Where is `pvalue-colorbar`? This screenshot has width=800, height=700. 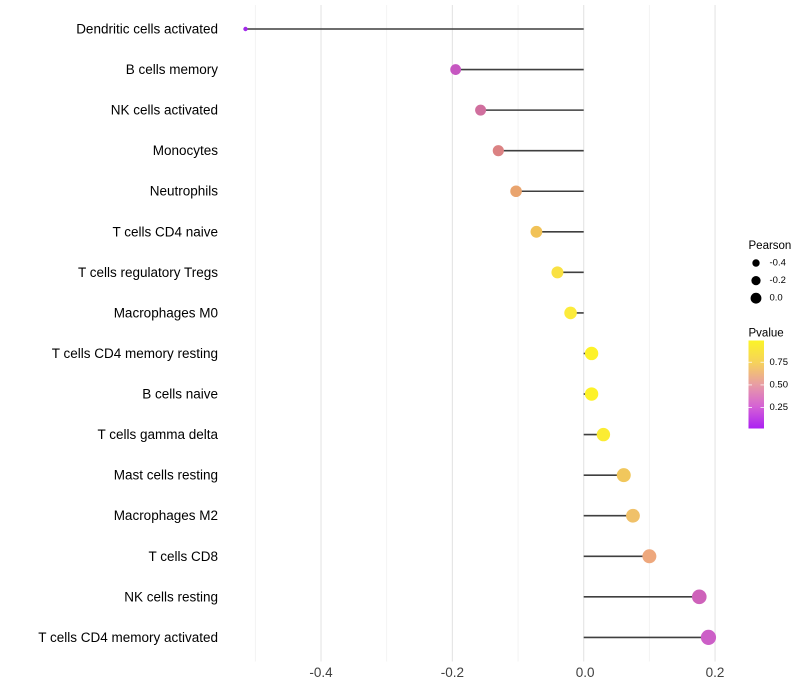 pvalue-colorbar is located at coordinates (756, 384).